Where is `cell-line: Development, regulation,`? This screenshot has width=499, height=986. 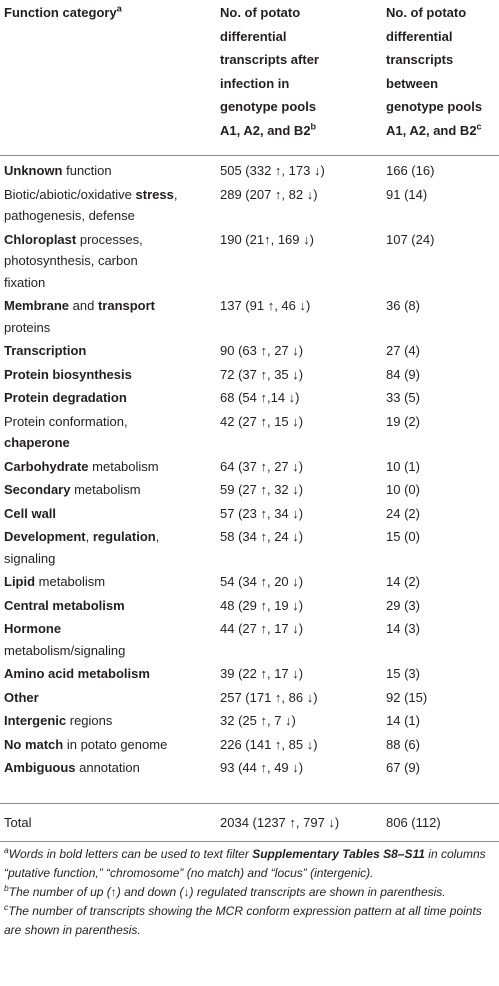 cell-line: Development, regulation, is located at coordinates (108, 537).